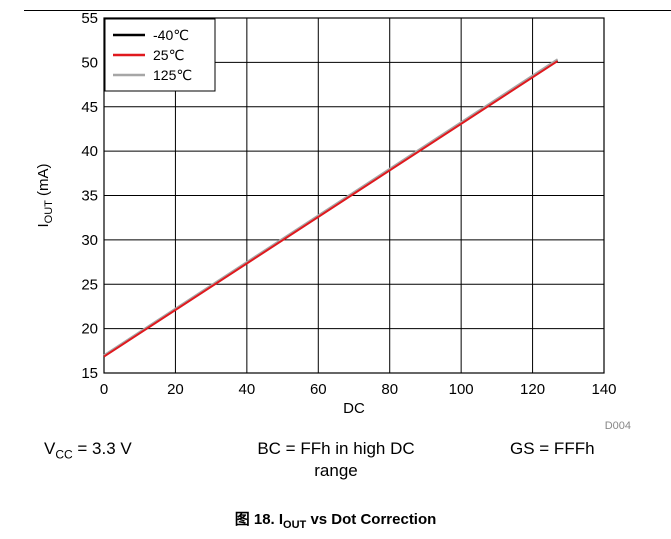  Describe the element at coordinates (532, 389) in the screenshot. I see `x-tick-label: 120` at that location.